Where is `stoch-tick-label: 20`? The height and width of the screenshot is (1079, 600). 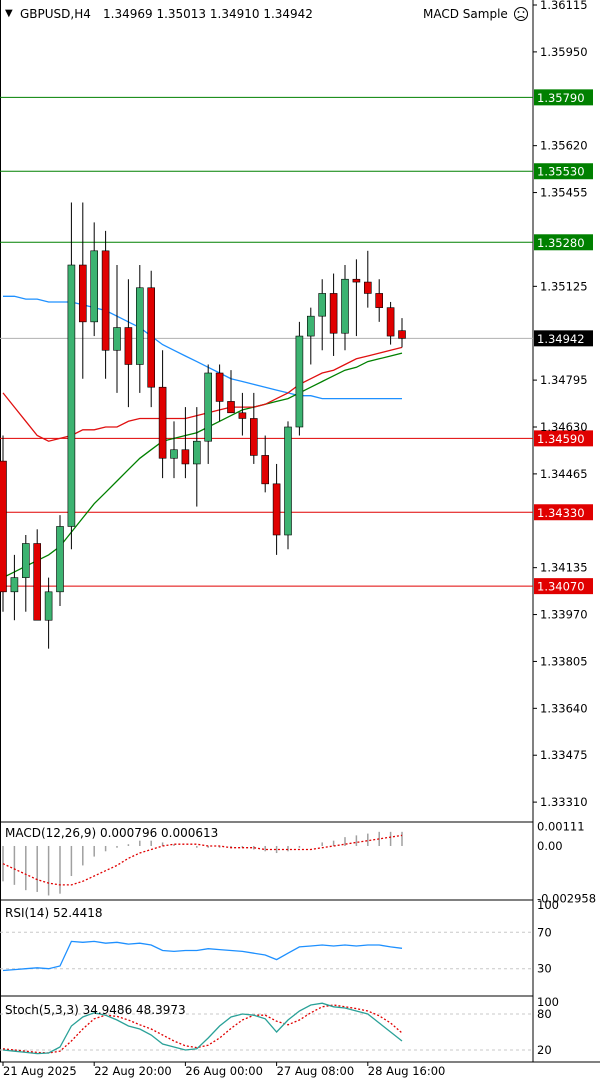
stoch-tick-label: 20 is located at coordinates (544, 1050).